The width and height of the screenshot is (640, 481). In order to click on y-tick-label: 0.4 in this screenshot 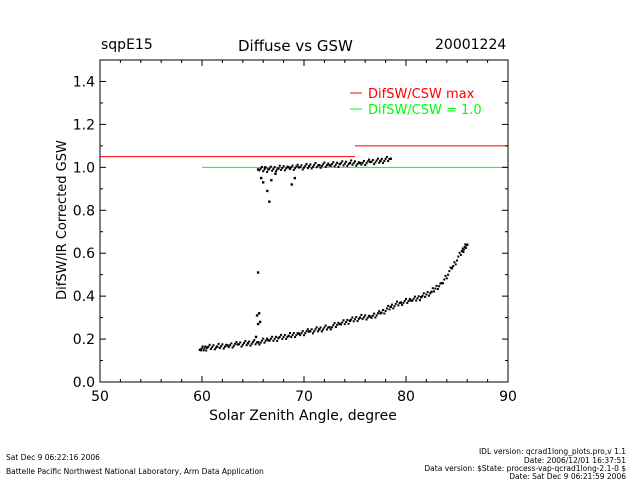, I will do `click(84, 297)`.